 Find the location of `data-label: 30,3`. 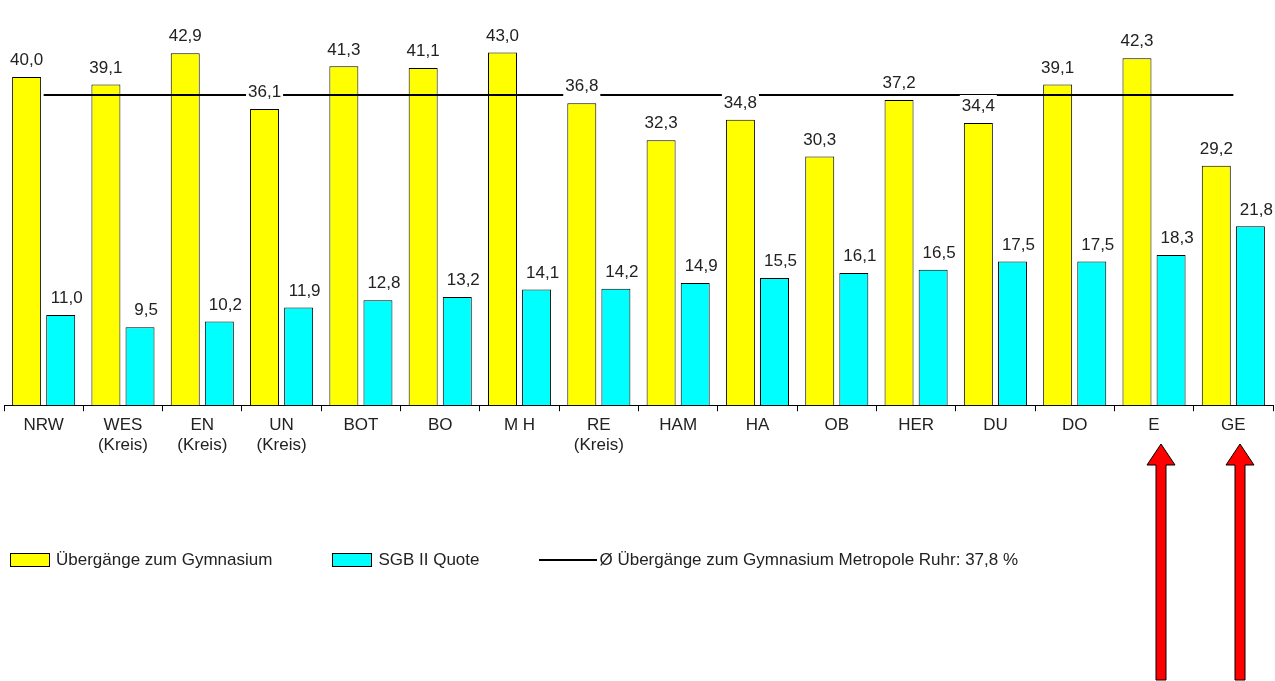

data-label: 30,3 is located at coordinates (820, 139).